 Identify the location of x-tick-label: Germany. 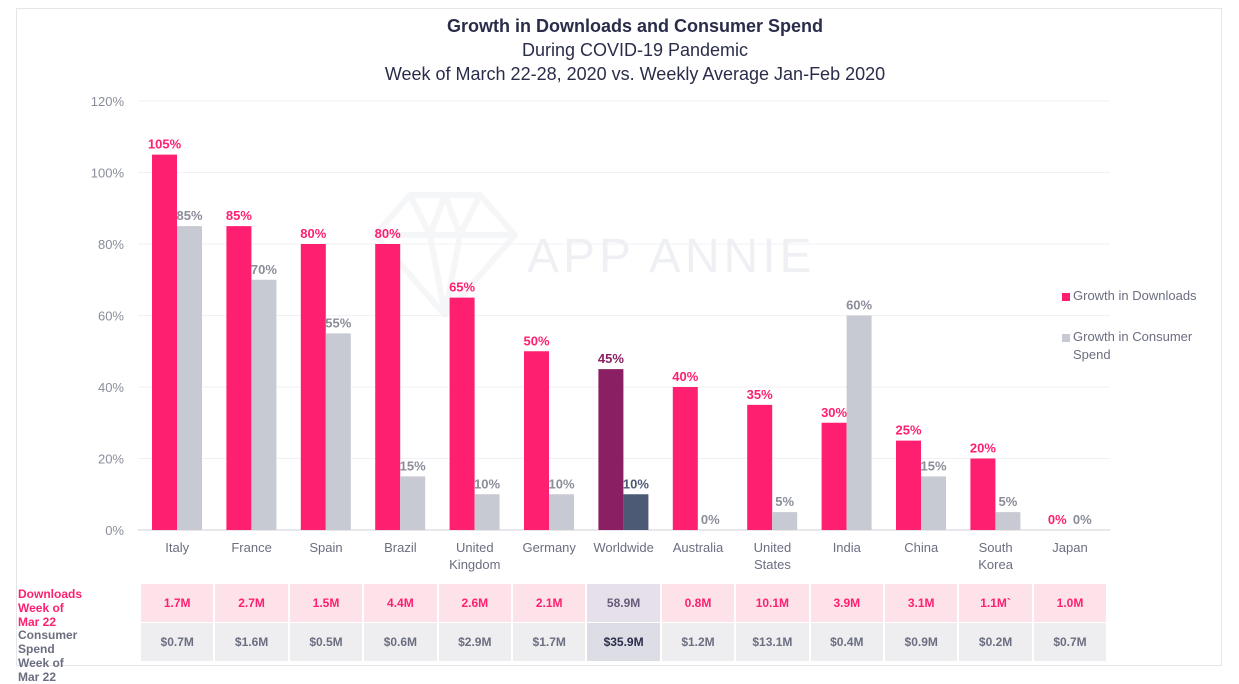
(549, 547).